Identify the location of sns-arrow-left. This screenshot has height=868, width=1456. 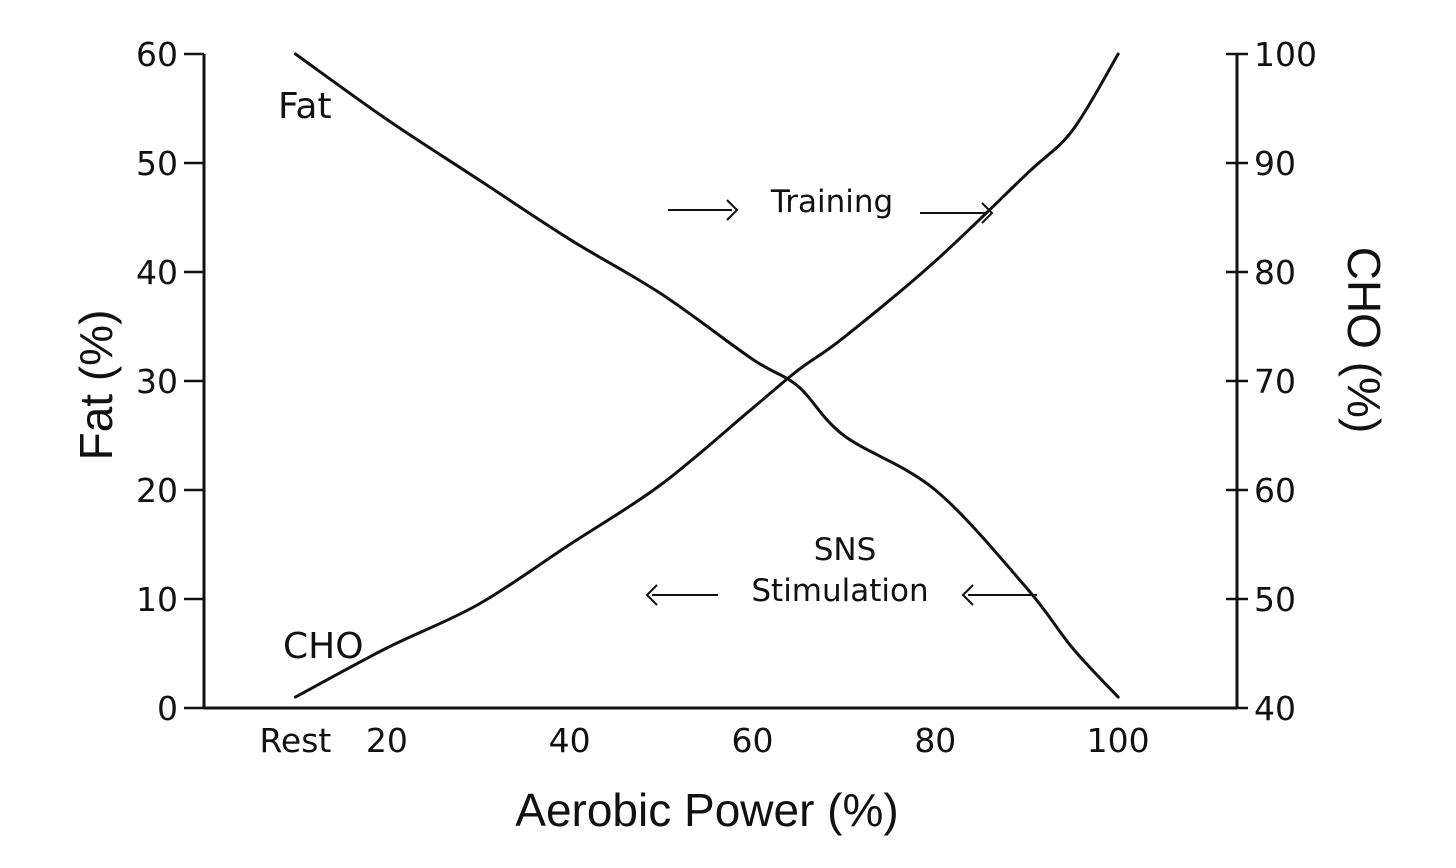
(681, 595).